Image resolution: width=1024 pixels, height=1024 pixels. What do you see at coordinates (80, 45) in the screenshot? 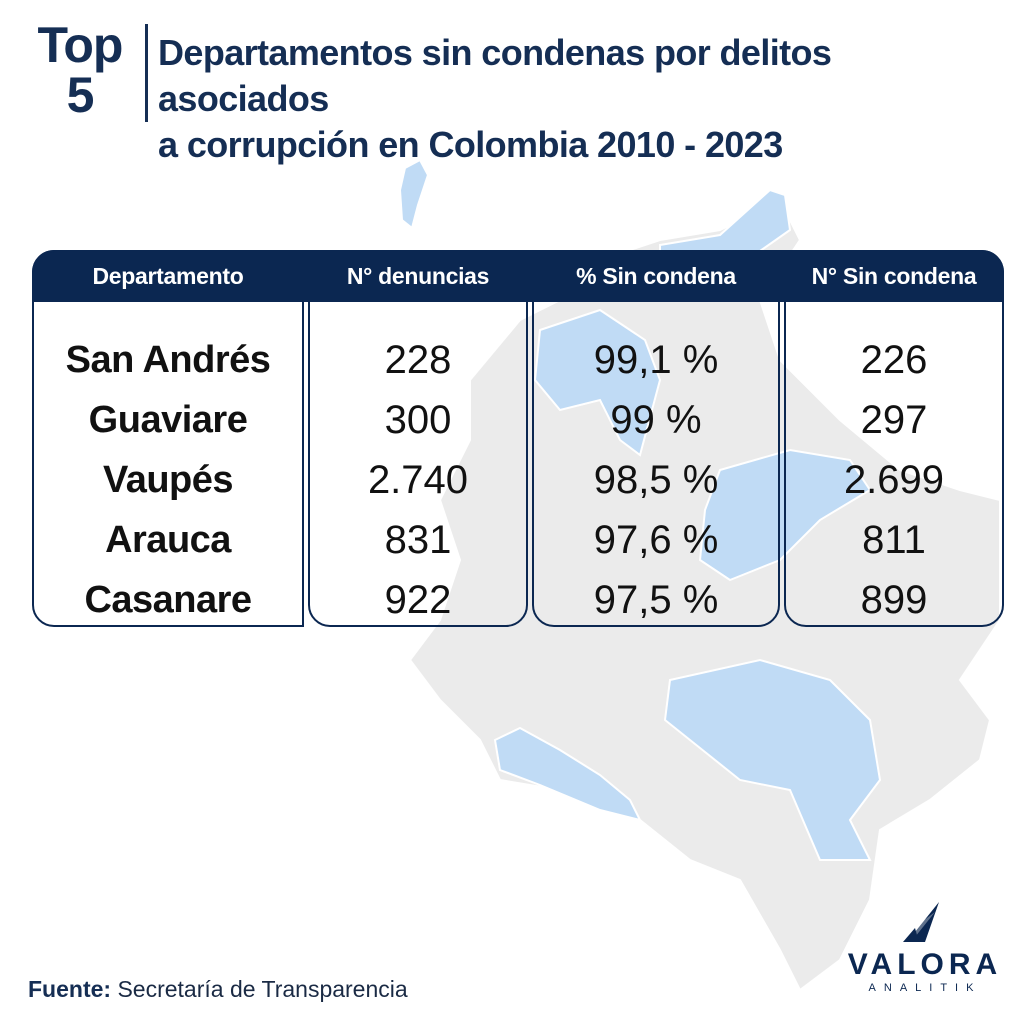
I see `top-badge-line1: Top` at bounding box center [80, 45].